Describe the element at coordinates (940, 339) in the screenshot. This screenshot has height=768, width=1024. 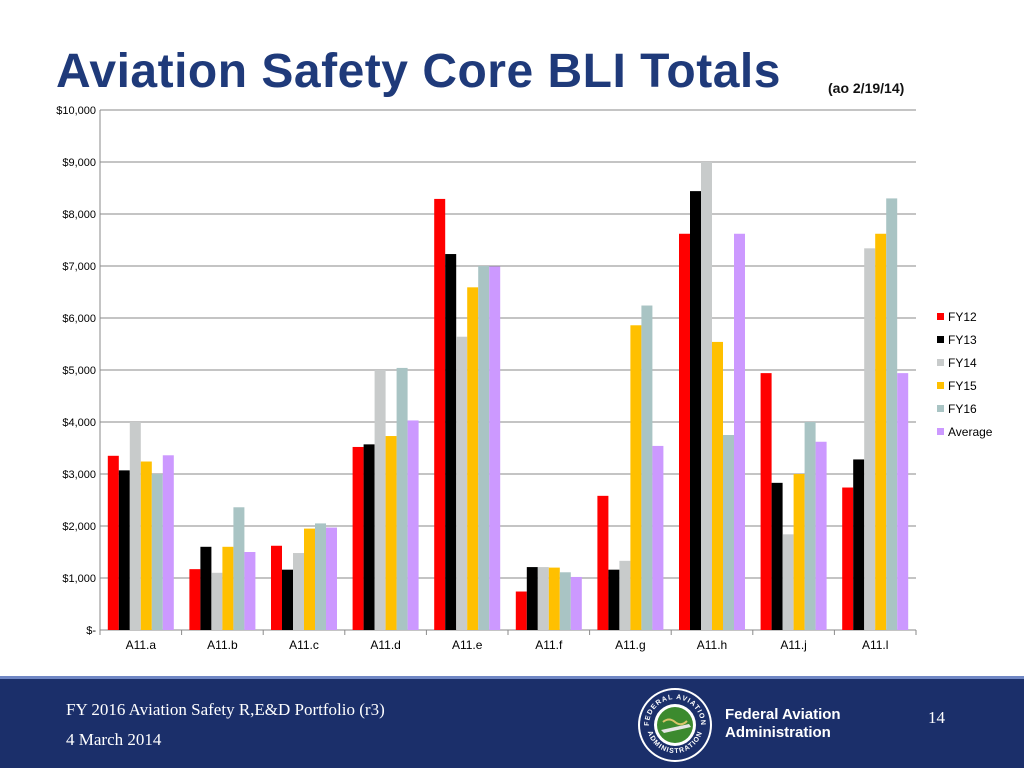
I see `legend-swatch-fy13` at that location.